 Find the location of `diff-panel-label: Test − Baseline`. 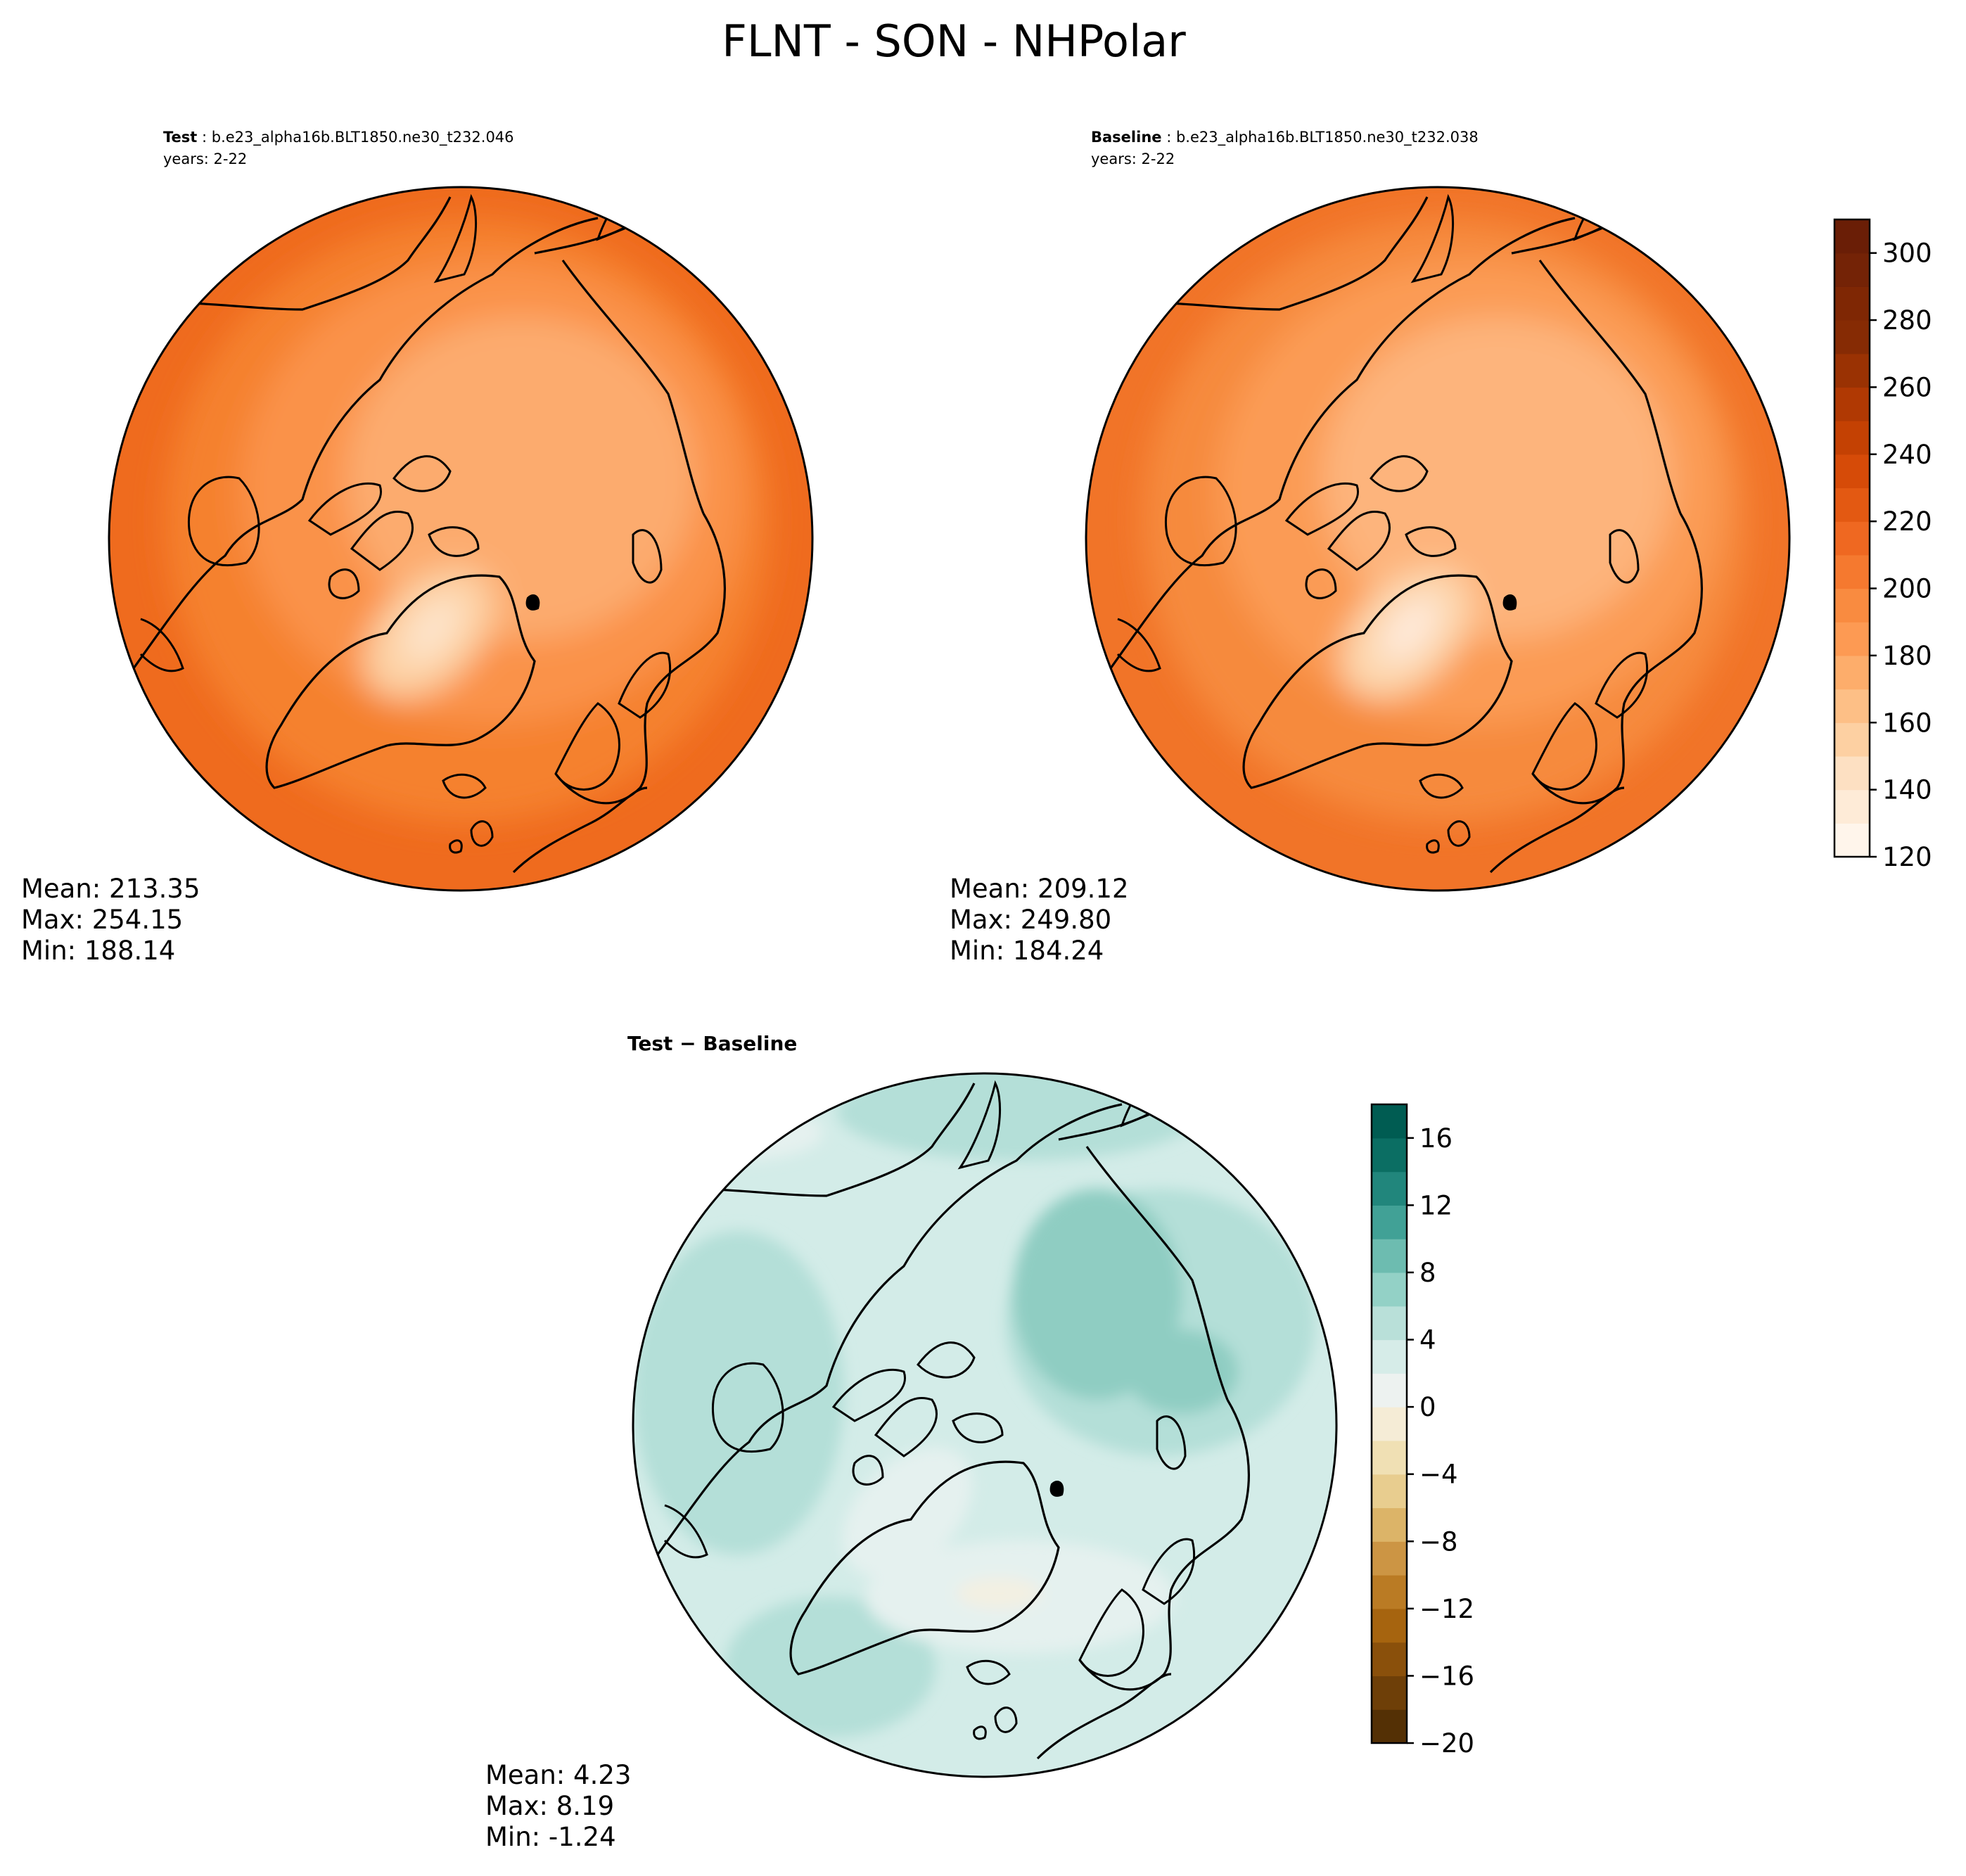

diff-panel-label: Test − Baseline is located at coordinates (712, 1043).